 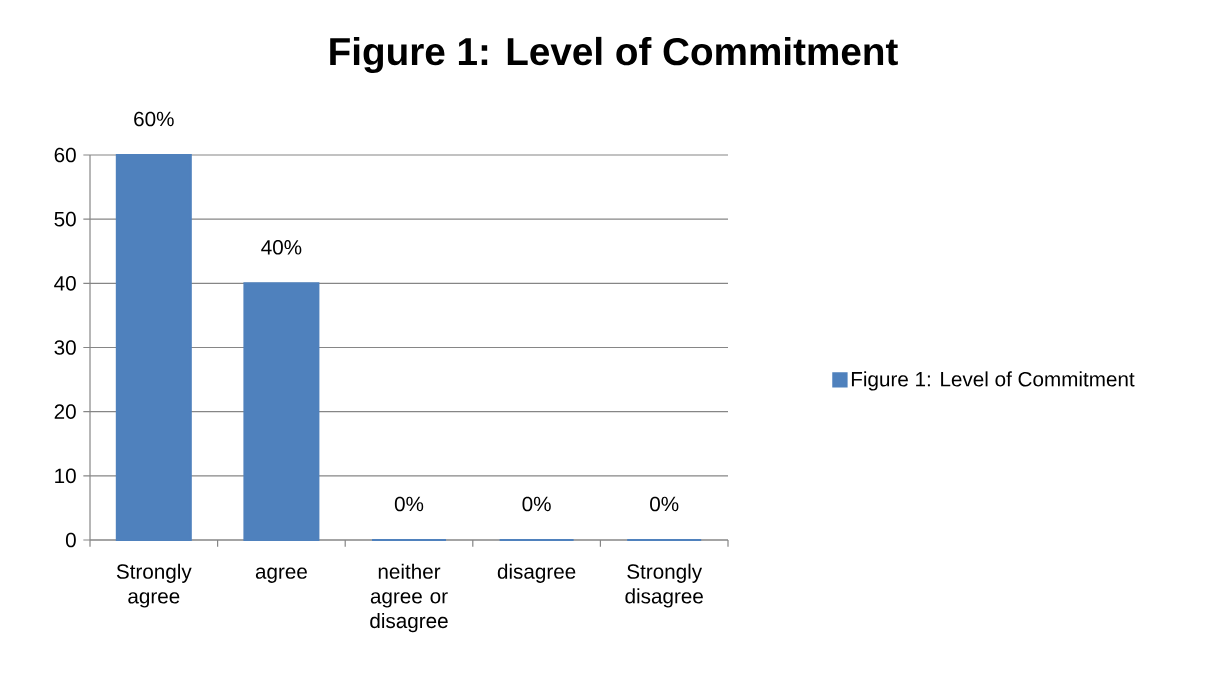 What do you see at coordinates (664, 585) in the screenshot?
I see `x-tick-label: Strongly disagree` at bounding box center [664, 585].